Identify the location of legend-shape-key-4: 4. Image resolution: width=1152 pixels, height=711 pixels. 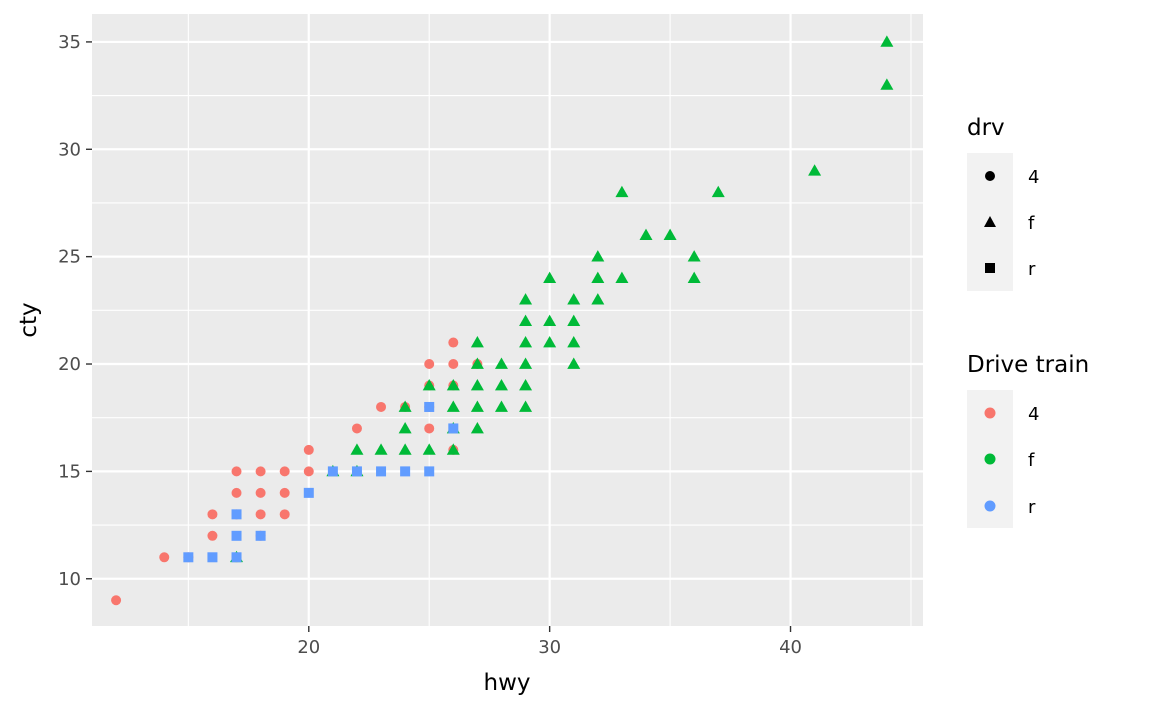
(1012, 177).